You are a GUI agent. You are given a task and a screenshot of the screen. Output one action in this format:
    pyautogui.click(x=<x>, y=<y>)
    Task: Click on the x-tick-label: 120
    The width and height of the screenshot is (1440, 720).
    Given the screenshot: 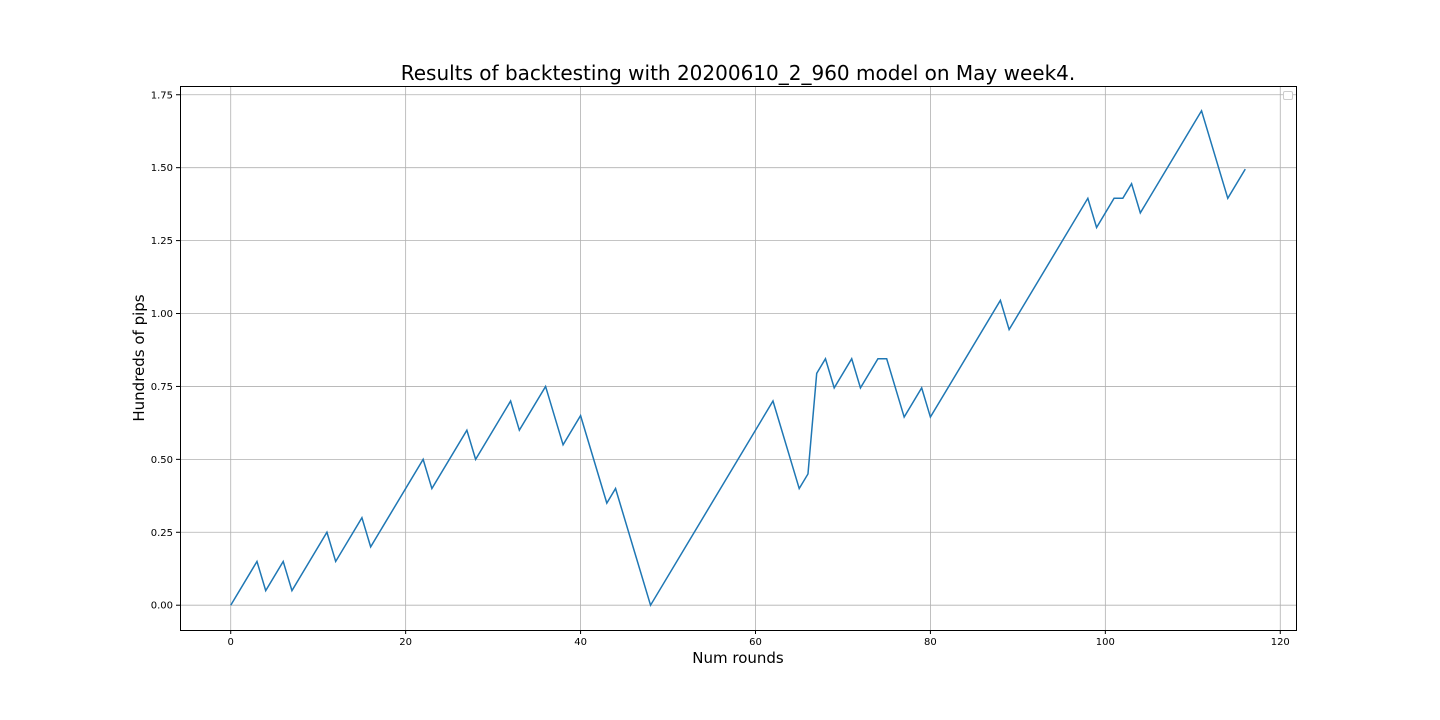 What is the action you would take?
    pyautogui.click(x=1280, y=642)
    